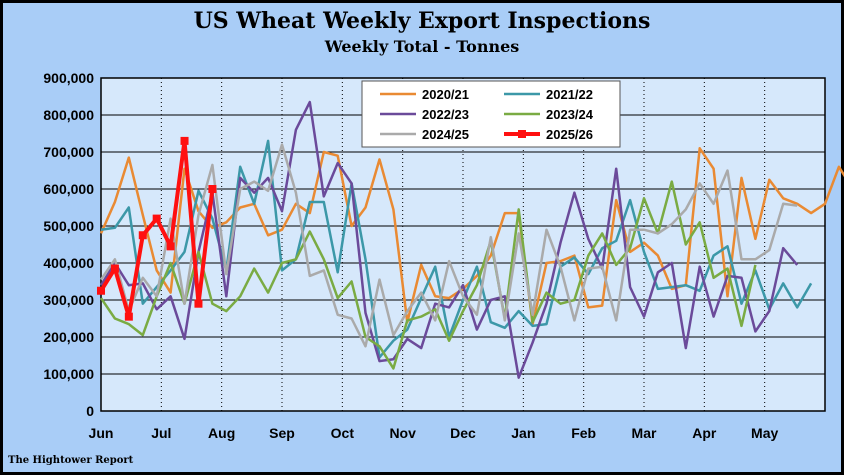 Image resolution: width=844 pixels, height=475 pixels. What do you see at coordinates (522, 134) in the screenshot?
I see `legend-swatch-marker` at bounding box center [522, 134].